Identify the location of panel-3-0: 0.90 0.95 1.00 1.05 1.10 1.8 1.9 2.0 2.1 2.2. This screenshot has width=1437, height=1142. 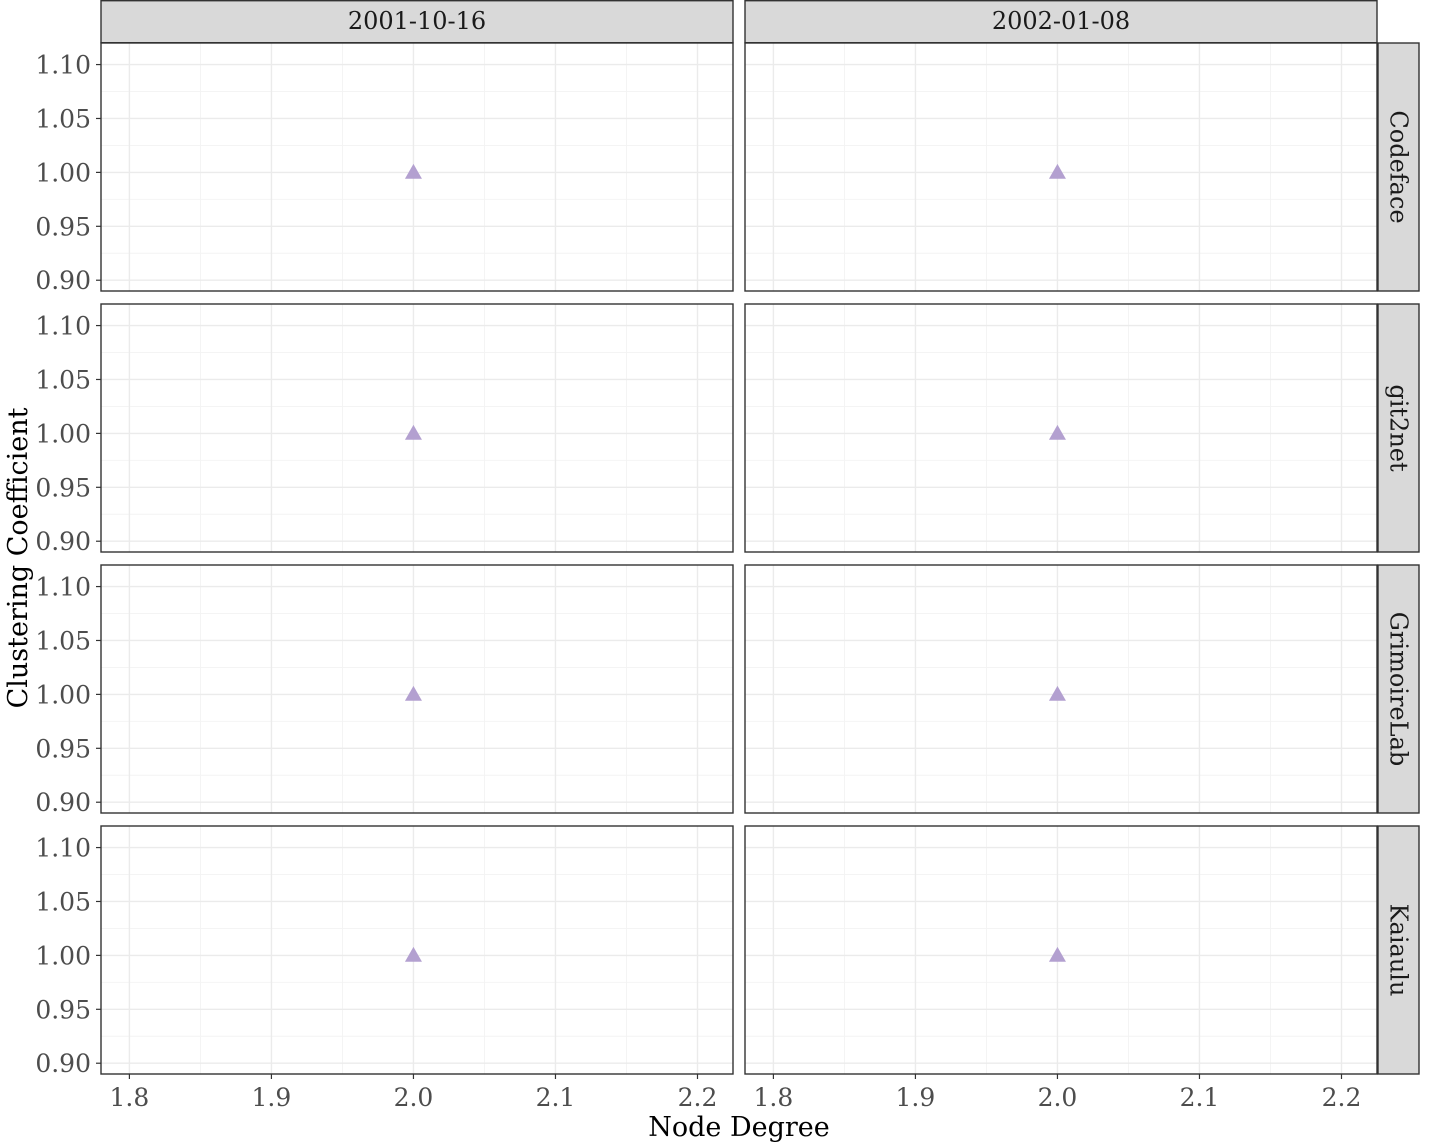
(384, 968).